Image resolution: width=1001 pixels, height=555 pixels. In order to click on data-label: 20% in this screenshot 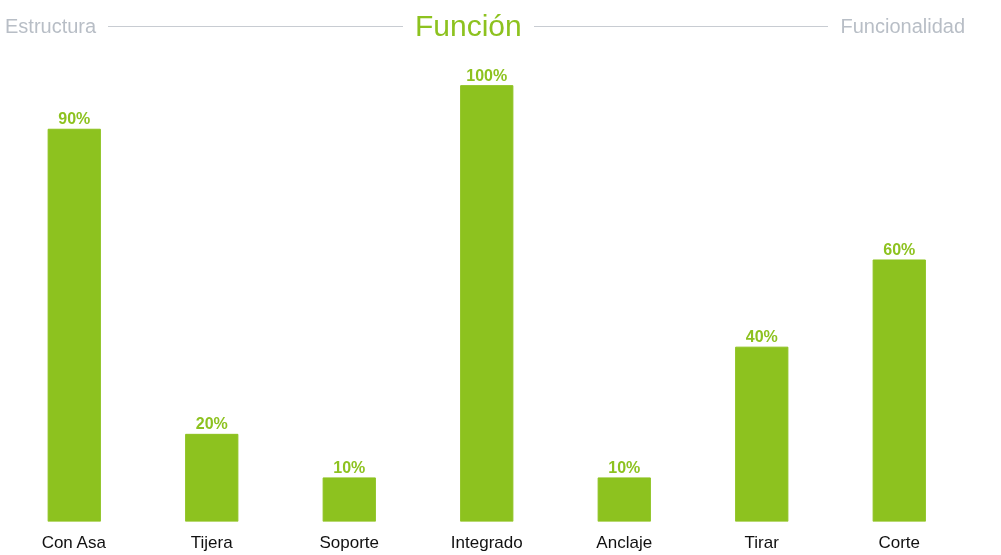, I will do `click(211, 424)`.